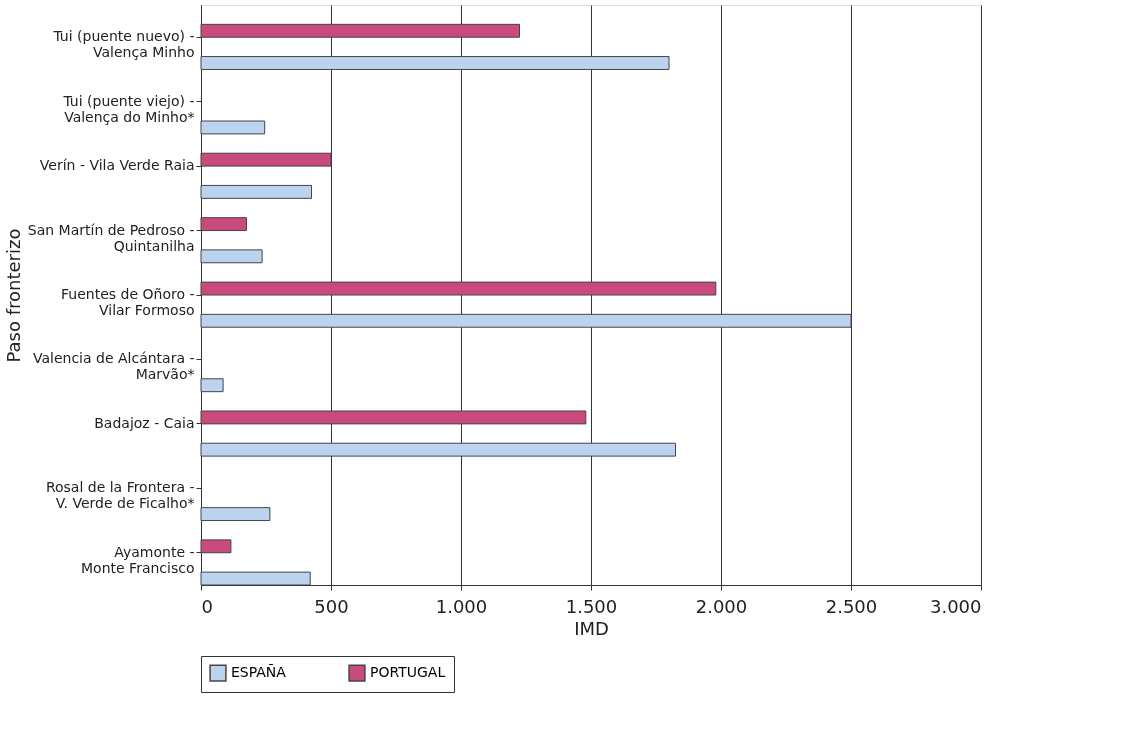  What do you see at coordinates (955, 606) in the screenshot?
I see `x-tick-label: 3.000` at bounding box center [955, 606].